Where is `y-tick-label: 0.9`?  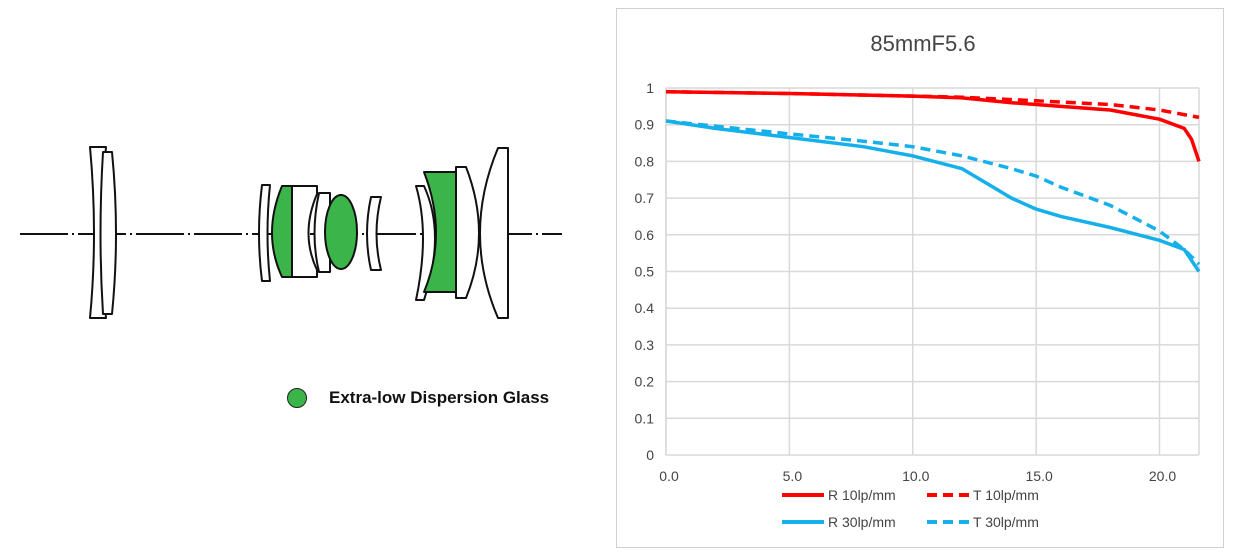 y-tick-label: 0.9 is located at coordinates (645, 125).